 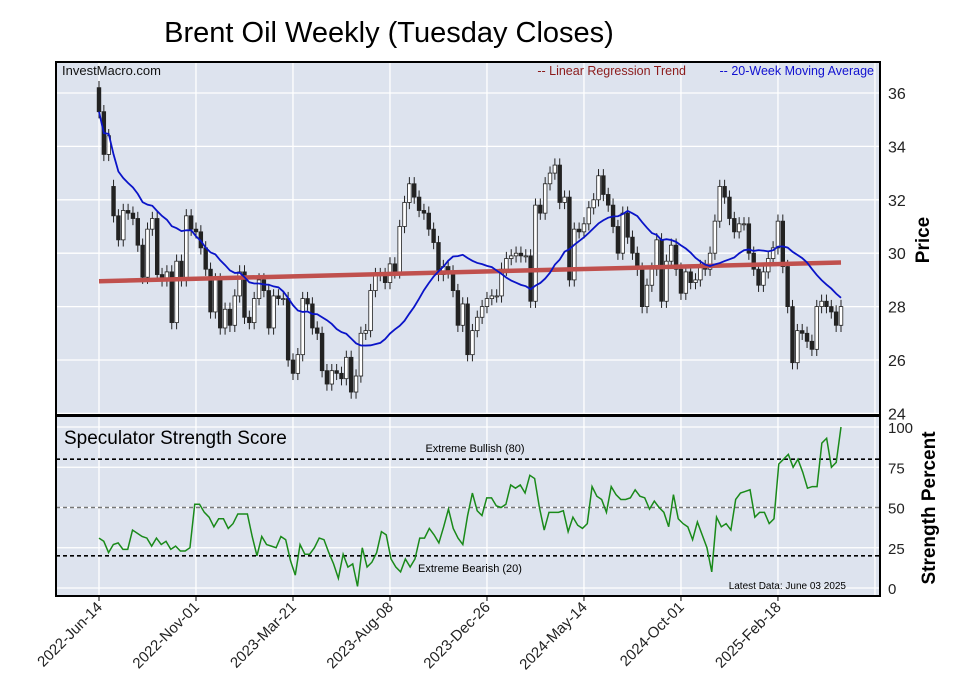 I want to click on x-tick-label: 2023-Dec-26, so click(x=456, y=635).